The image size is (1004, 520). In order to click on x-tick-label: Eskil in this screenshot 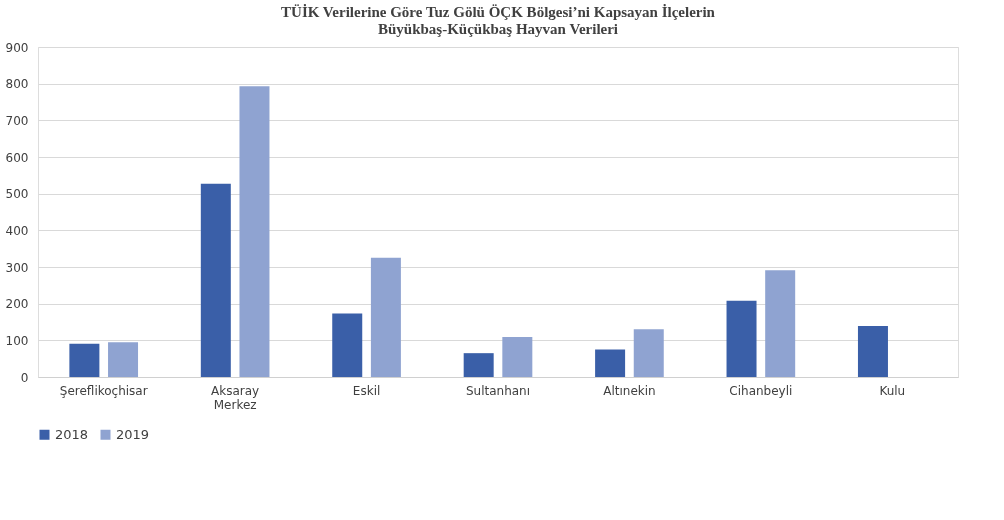, I will do `click(366, 390)`.